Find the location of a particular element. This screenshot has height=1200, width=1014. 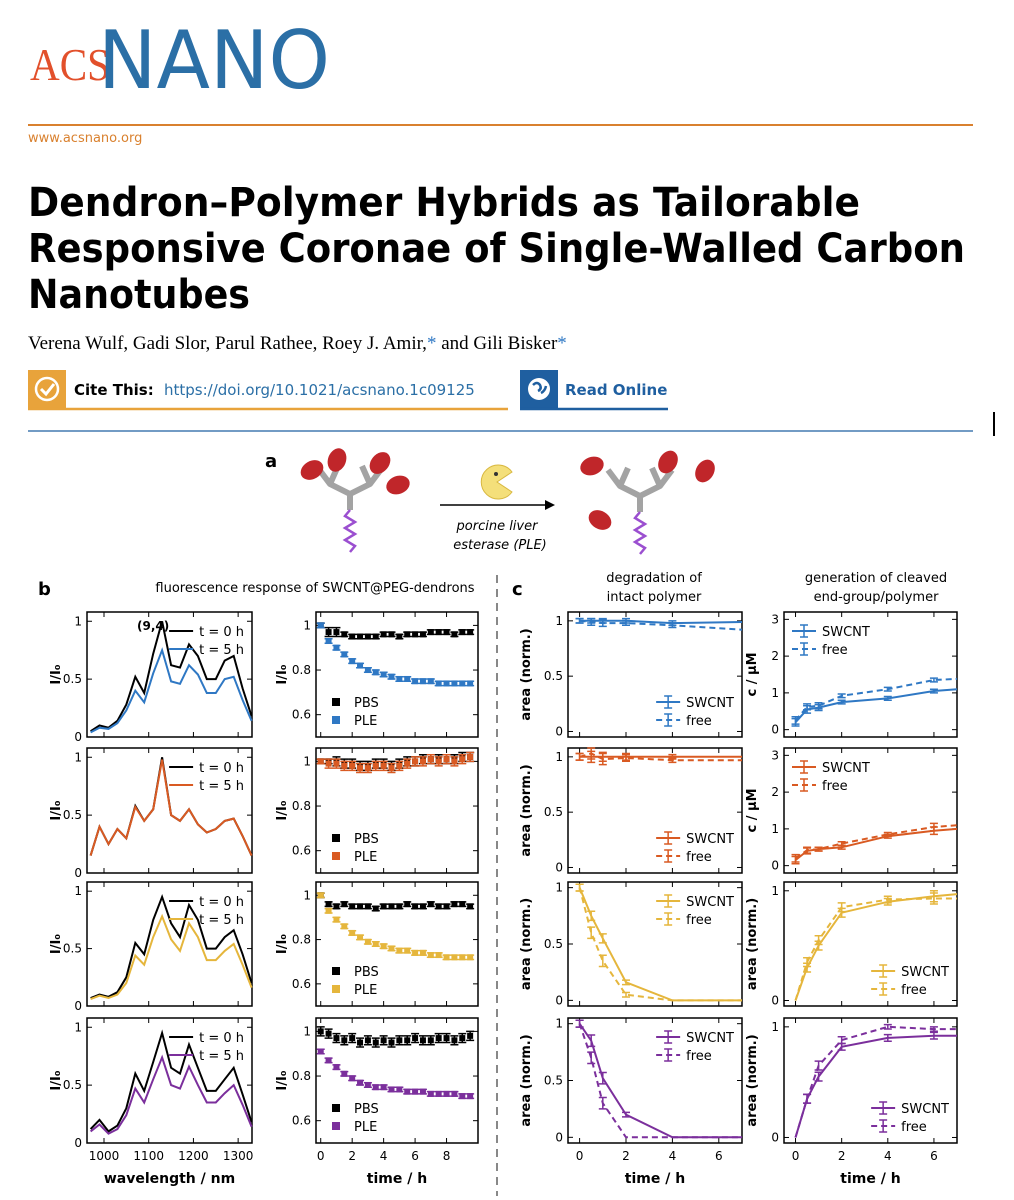

plot: 0 1 2 3 c / μM SWCNT free is located at coordinates (851, 810).